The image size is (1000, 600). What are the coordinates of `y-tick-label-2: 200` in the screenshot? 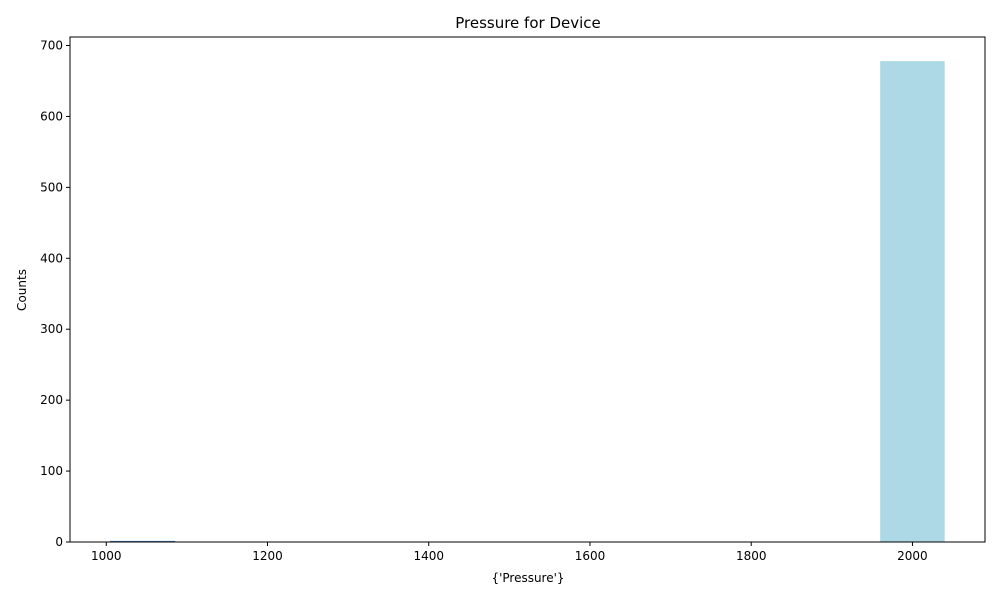 It's located at (51, 400).